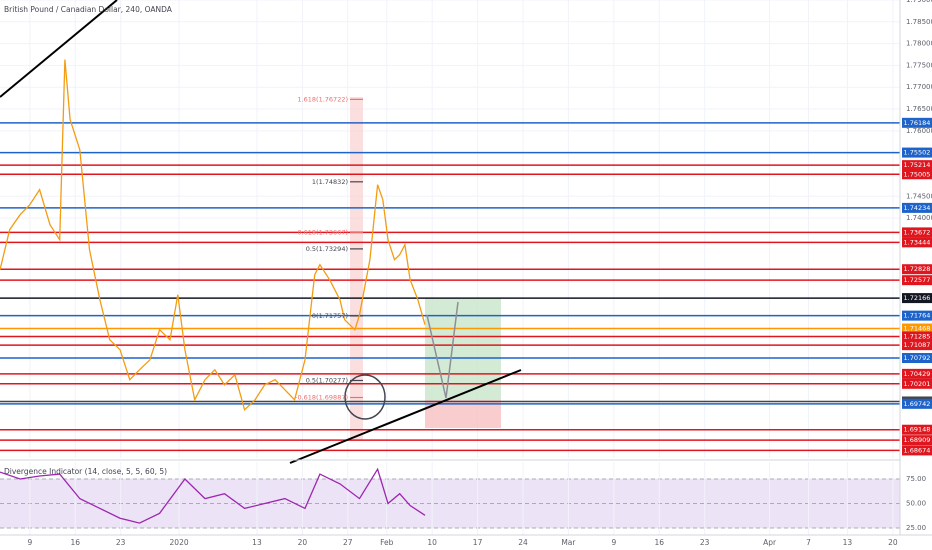 Image resolution: width=932 pixels, height=550 pixels. What do you see at coordinates (322, 99) in the screenshot?
I see `fib-label: 1.618(1.76722)` at bounding box center [322, 99].